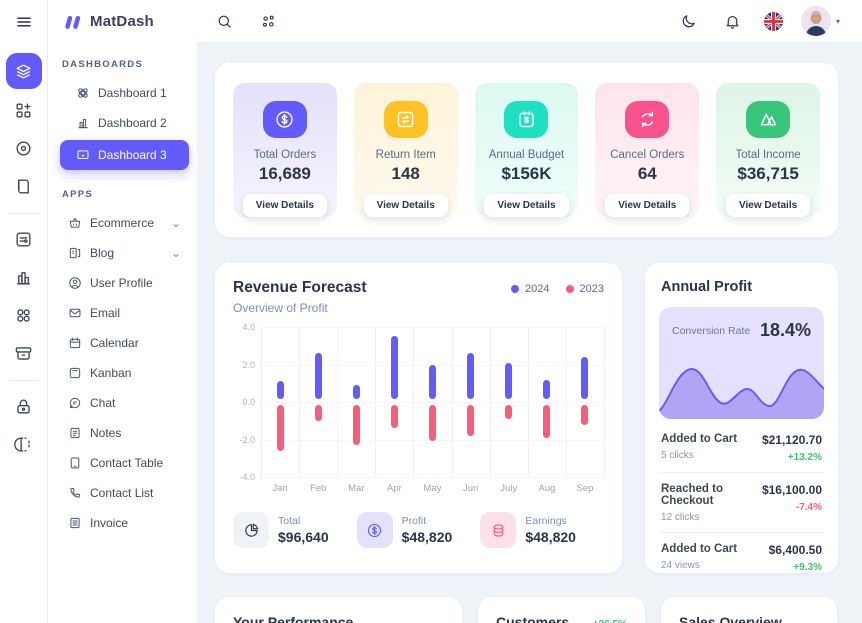  I want to click on rail-item-charts, so click(24, 277).